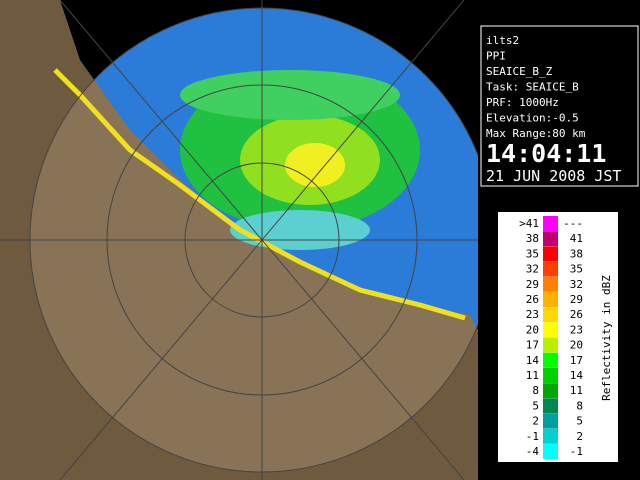 Image resolution: width=640 pixels, height=480 pixels. What do you see at coordinates (576, 360) in the screenshot?
I see `legend-high: 17` at bounding box center [576, 360].